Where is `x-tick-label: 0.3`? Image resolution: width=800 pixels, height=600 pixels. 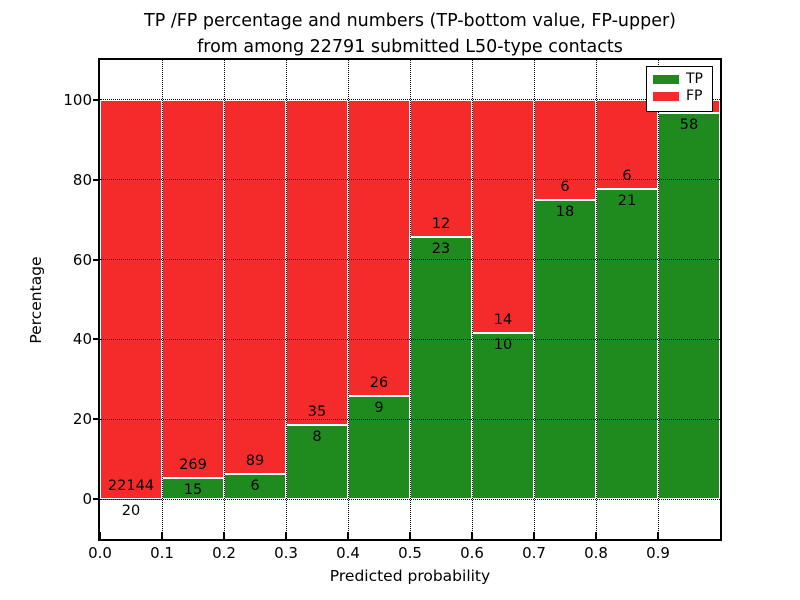
x-tick-label: 0.3 is located at coordinates (286, 553).